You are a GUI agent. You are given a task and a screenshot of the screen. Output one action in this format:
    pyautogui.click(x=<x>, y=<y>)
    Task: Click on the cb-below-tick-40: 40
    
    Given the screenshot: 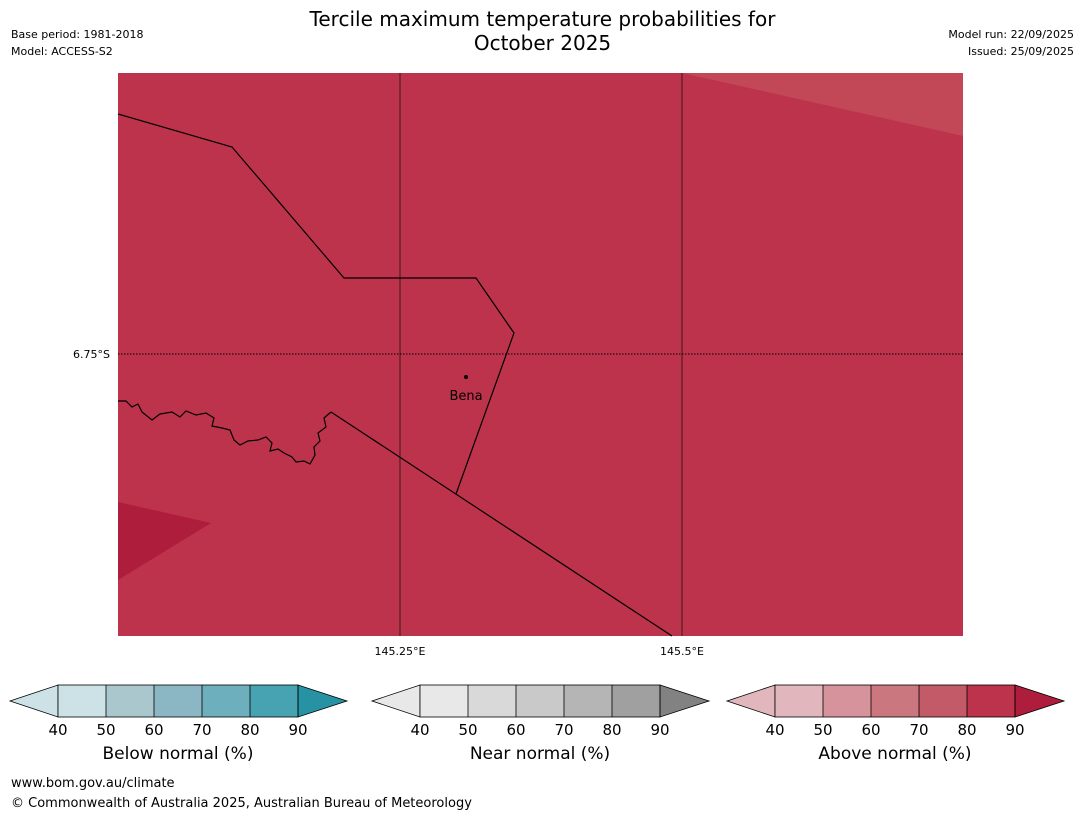 What is the action you would take?
    pyautogui.click(x=57, y=730)
    